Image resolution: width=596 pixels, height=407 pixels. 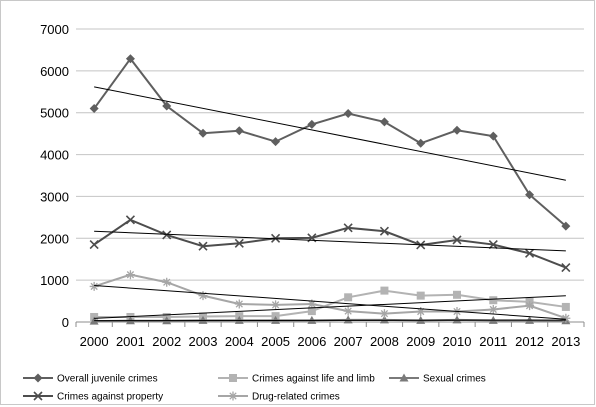 I want to click on trendline-drug-related-crimes, so click(x=330, y=302).